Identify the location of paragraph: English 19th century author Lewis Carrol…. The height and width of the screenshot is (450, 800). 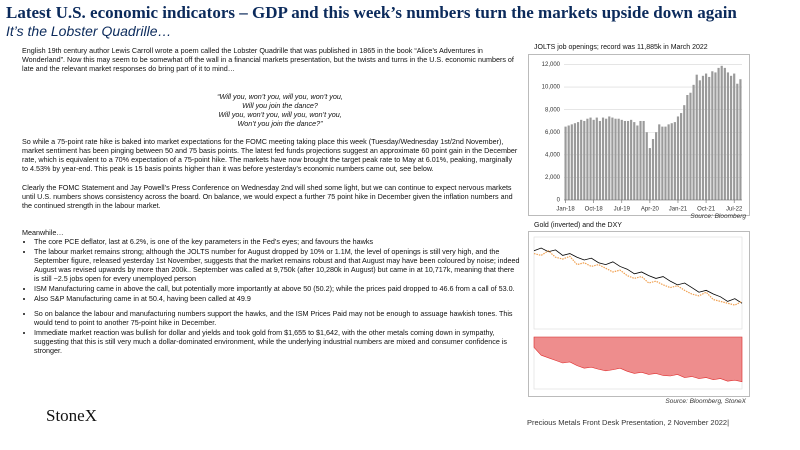
(268, 59).